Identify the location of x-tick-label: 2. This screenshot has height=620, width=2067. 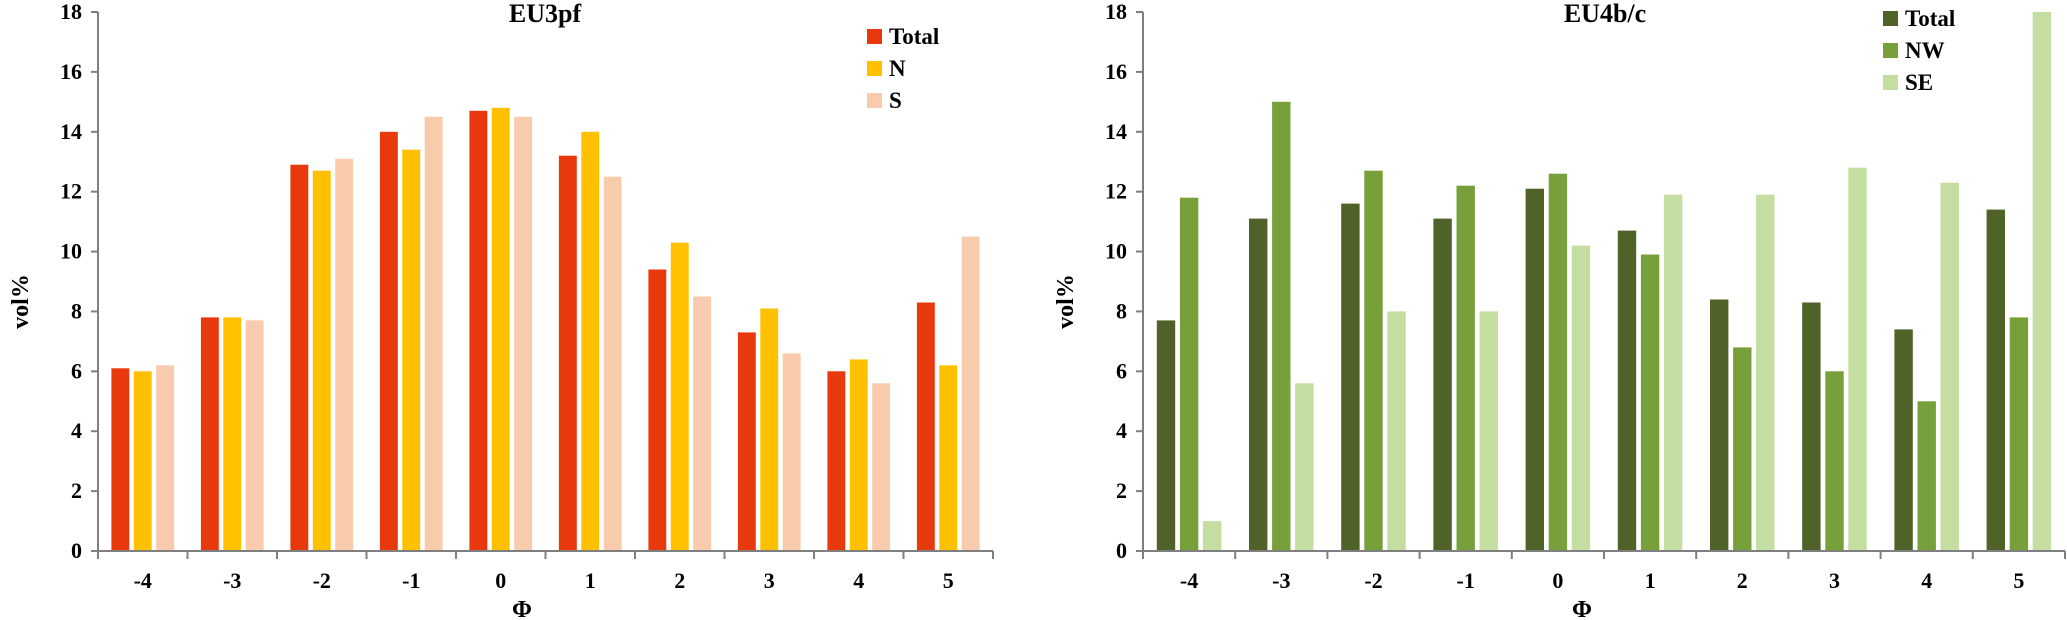
(1742, 580).